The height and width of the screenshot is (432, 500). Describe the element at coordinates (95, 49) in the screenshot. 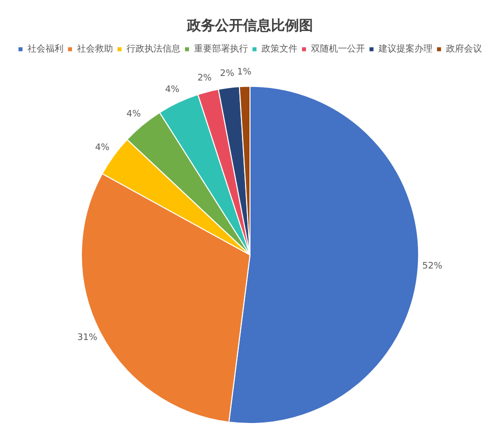

I see `legend-label: 社会救助` at that location.